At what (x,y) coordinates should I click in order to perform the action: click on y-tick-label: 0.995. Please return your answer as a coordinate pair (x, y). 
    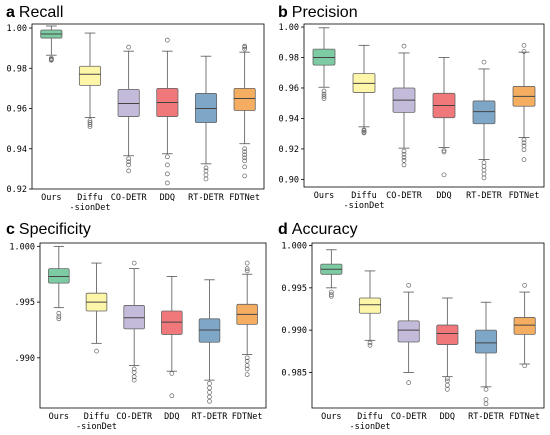
    Looking at the image, I should click on (294, 289).